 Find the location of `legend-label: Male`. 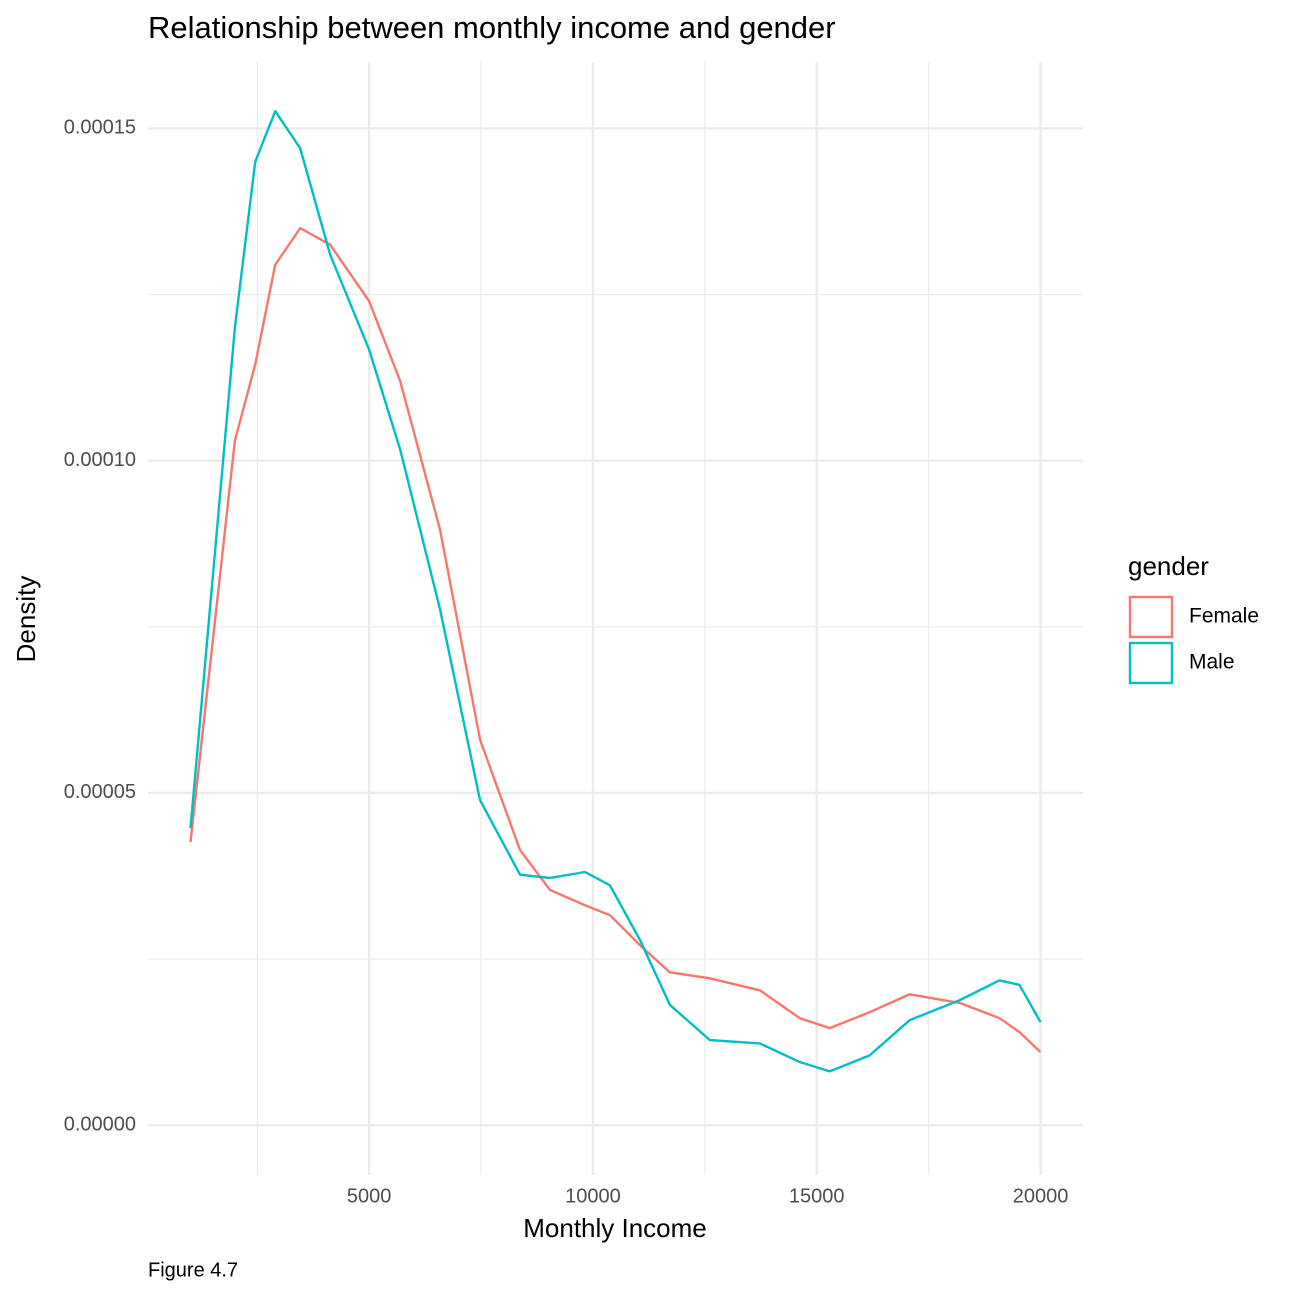

legend-label: Male is located at coordinates (1212, 662).